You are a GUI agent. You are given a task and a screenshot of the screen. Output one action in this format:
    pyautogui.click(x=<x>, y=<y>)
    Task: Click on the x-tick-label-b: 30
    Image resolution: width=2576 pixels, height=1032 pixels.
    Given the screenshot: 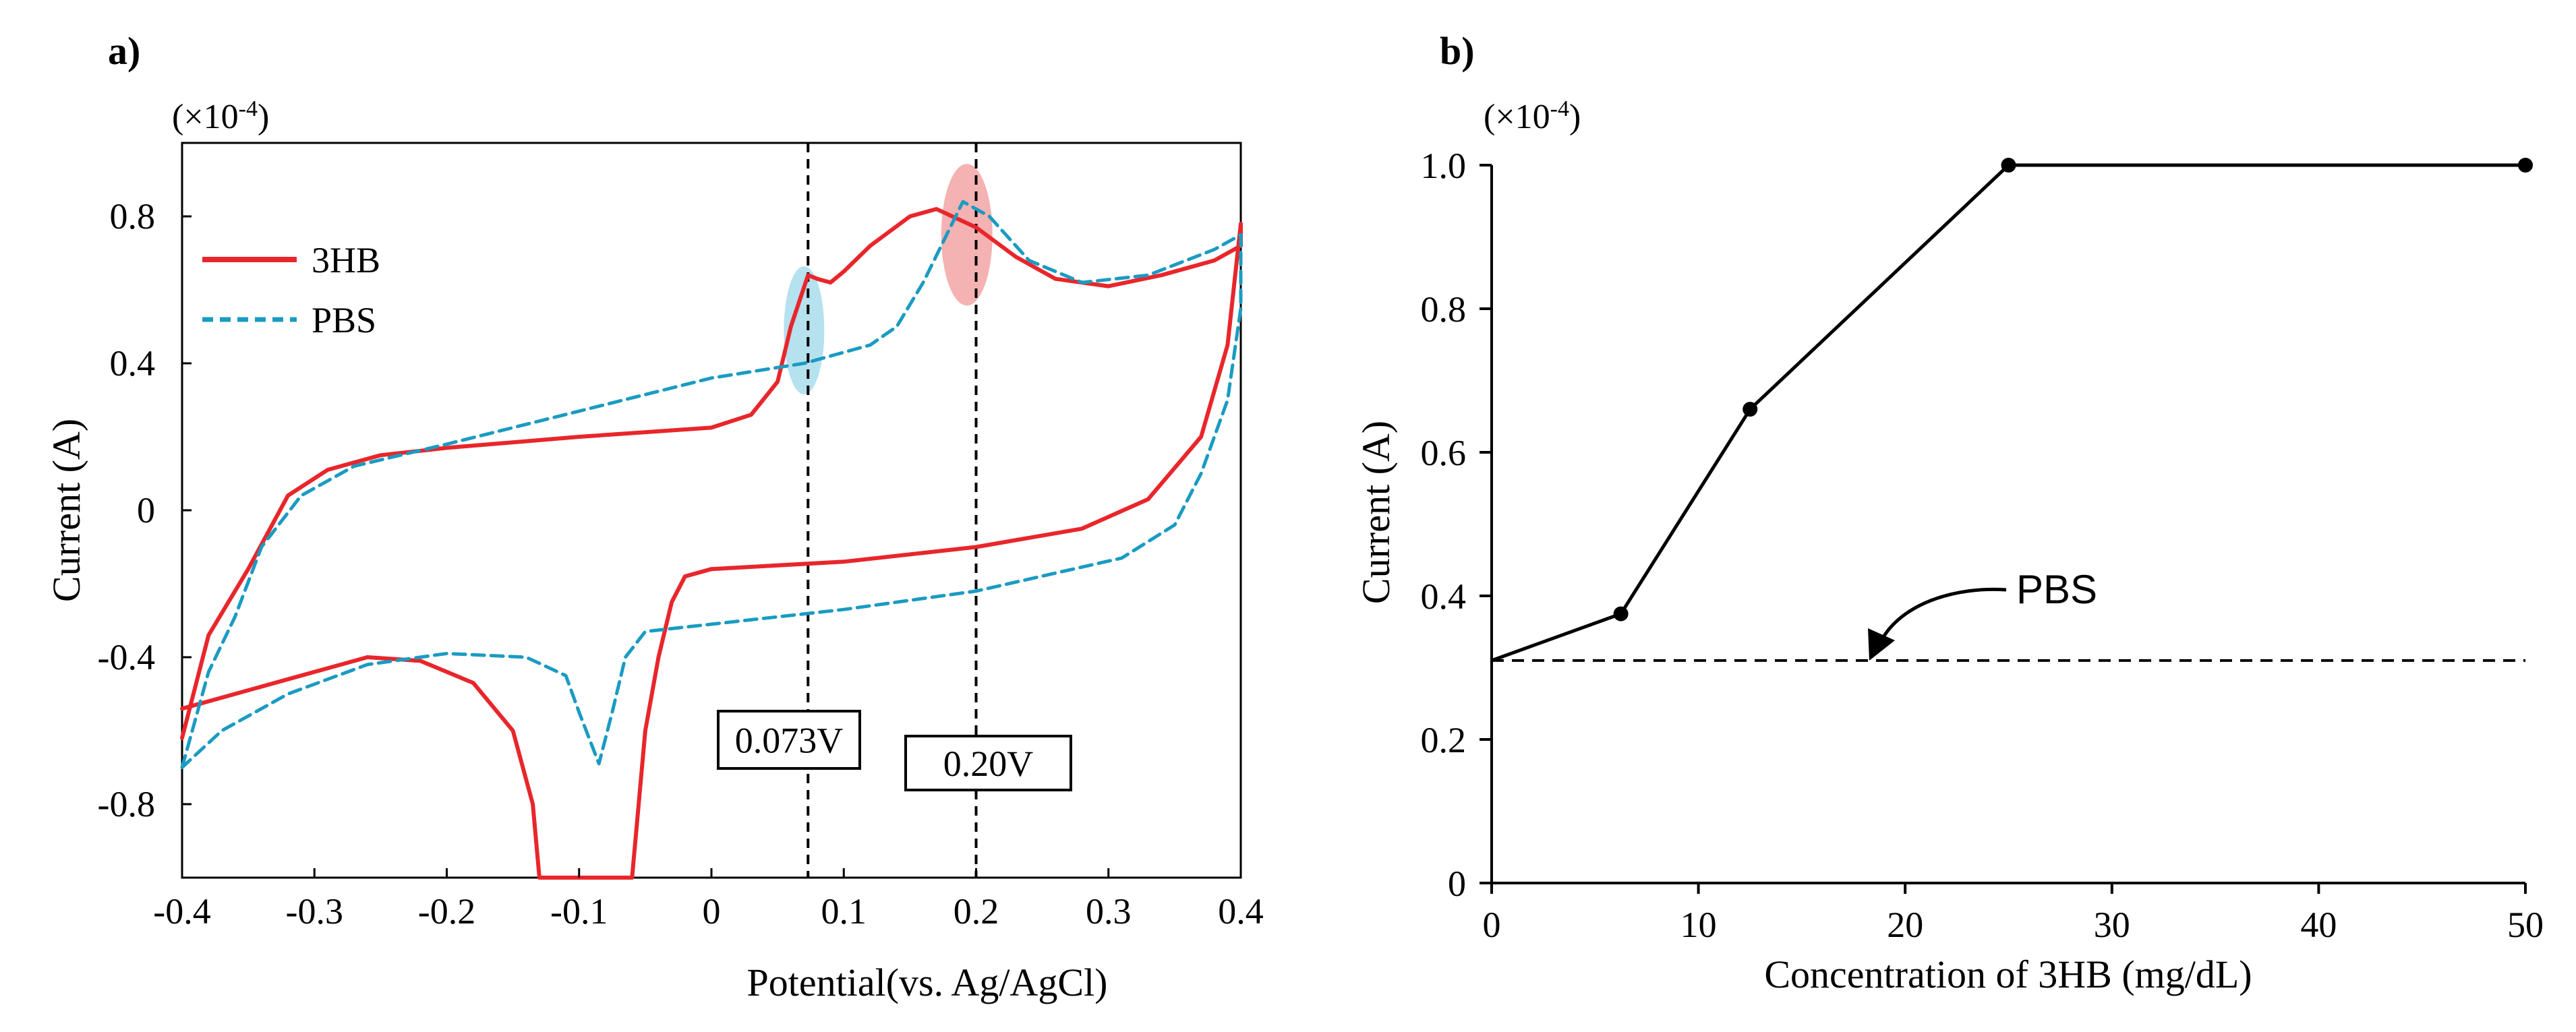 What is the action you would take?
    pyautogui.click(x=2112, y=925)
    